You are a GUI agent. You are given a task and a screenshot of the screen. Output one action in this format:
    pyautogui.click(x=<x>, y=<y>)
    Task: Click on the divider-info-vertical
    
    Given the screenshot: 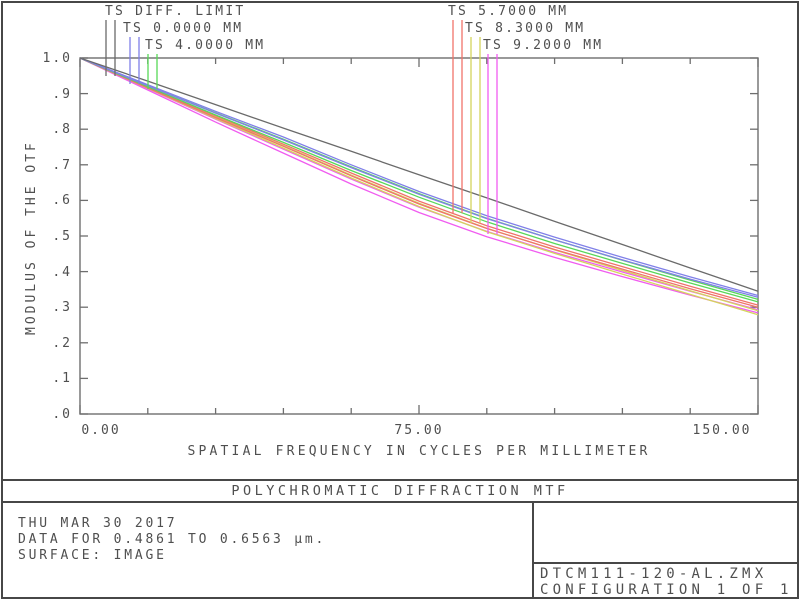 What is the action you would take?
    pyautogui.click(x=533, y=549)
    